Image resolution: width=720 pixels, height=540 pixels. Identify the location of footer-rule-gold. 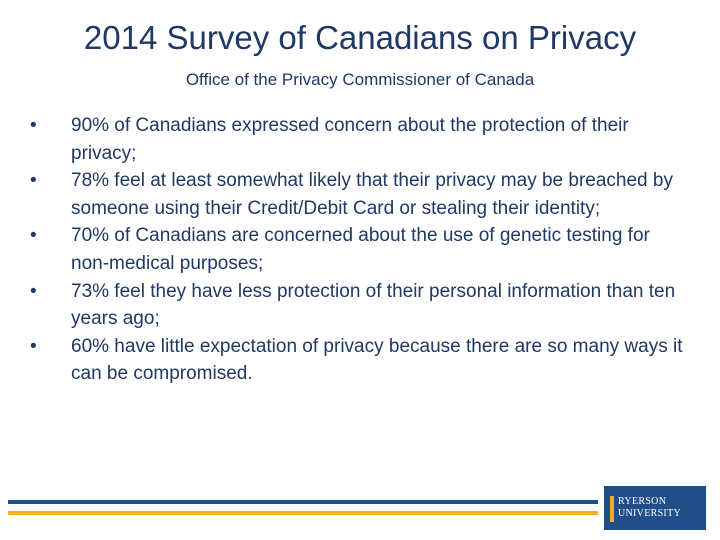
(303, 513).